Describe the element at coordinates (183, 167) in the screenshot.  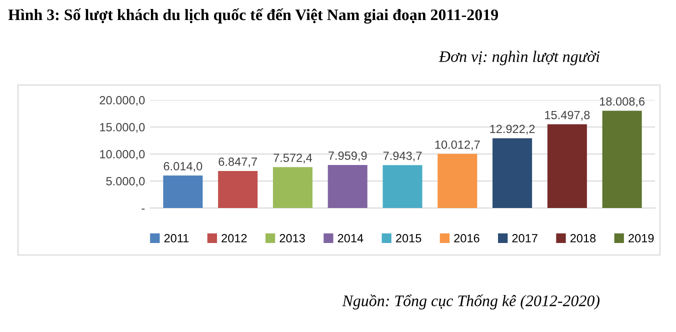
I see `data-label: 6.014,0` at that location.